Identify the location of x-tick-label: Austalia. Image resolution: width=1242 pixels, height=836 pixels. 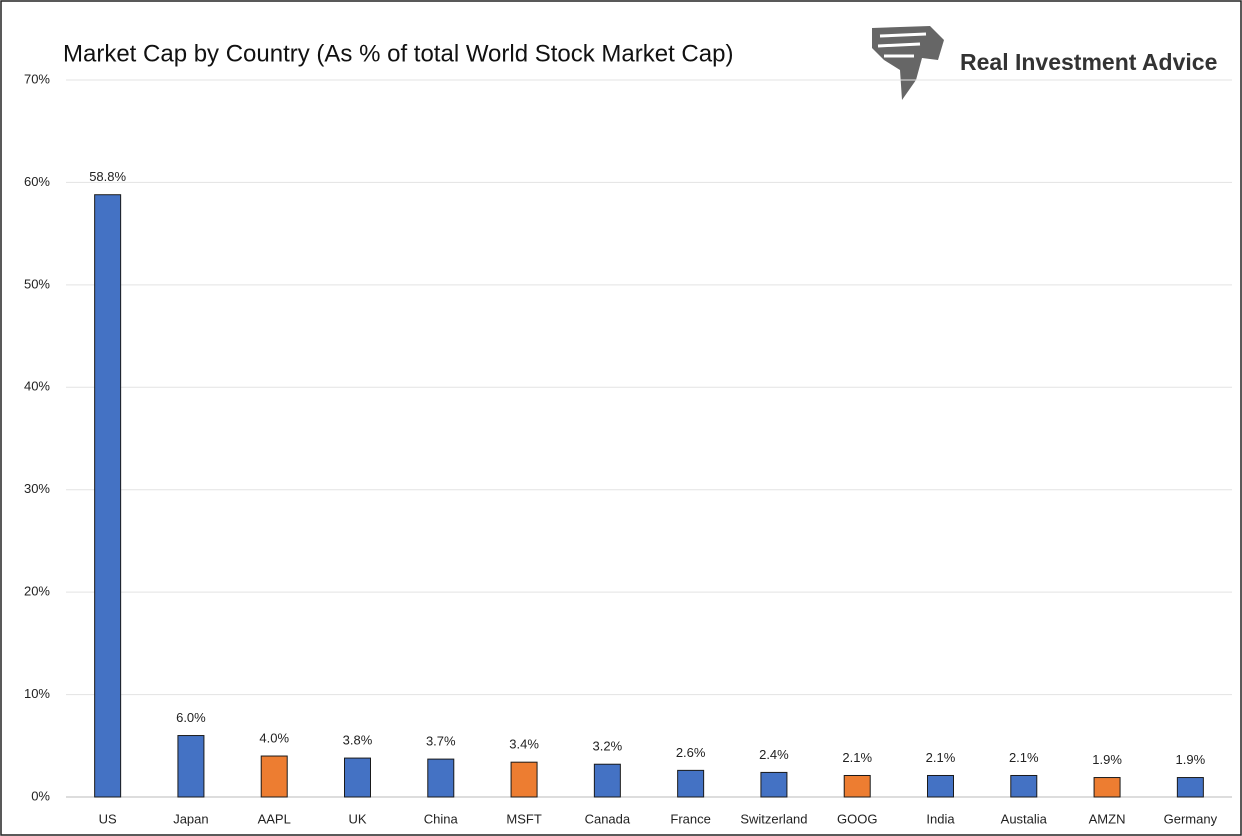
(1024, 818).